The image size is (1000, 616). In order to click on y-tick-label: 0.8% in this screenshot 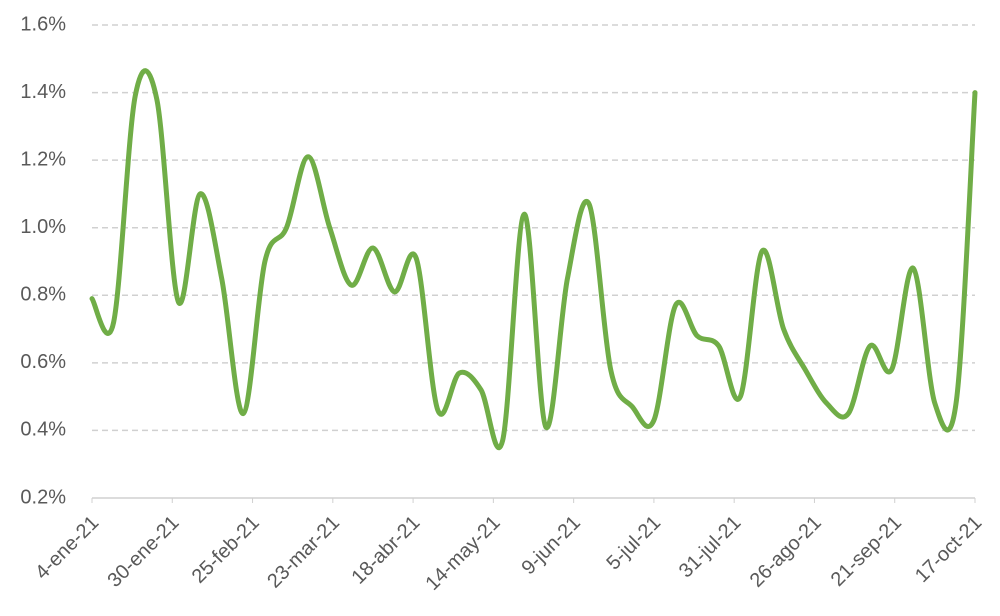, I will do `click(43, 295)`.